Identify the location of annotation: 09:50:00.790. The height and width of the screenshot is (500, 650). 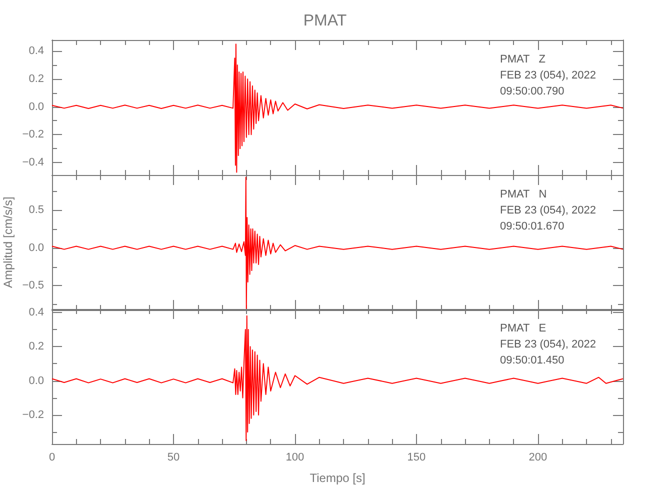
(532, 92).